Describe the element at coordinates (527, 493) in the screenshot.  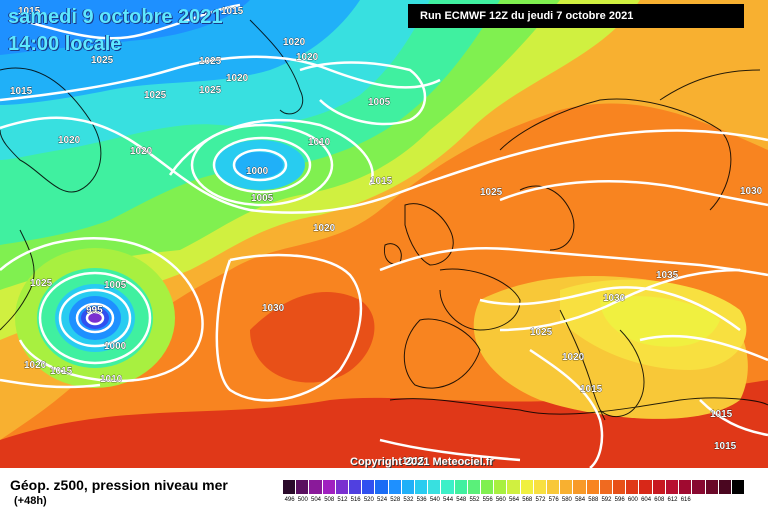
I see `scale-swatch: 568` at that location.